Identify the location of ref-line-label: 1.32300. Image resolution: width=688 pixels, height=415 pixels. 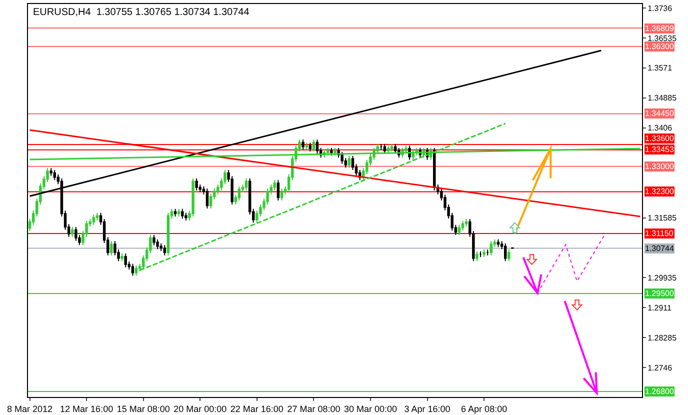
(659, 191).